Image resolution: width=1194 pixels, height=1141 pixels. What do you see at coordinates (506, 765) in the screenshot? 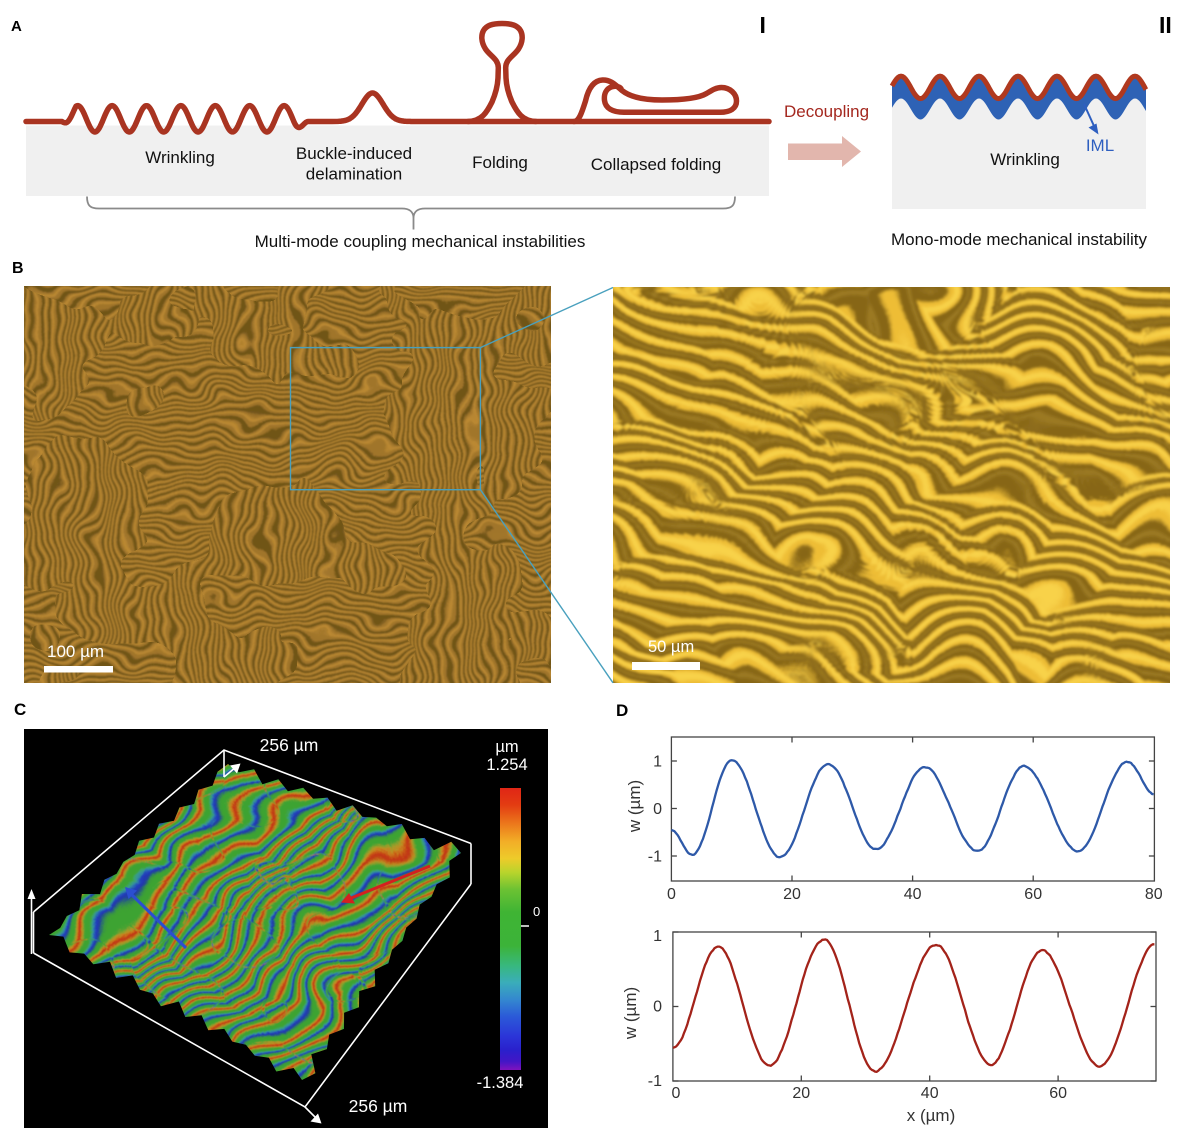
I see `svg-text: 1.254` at bounding box center [506, 765].